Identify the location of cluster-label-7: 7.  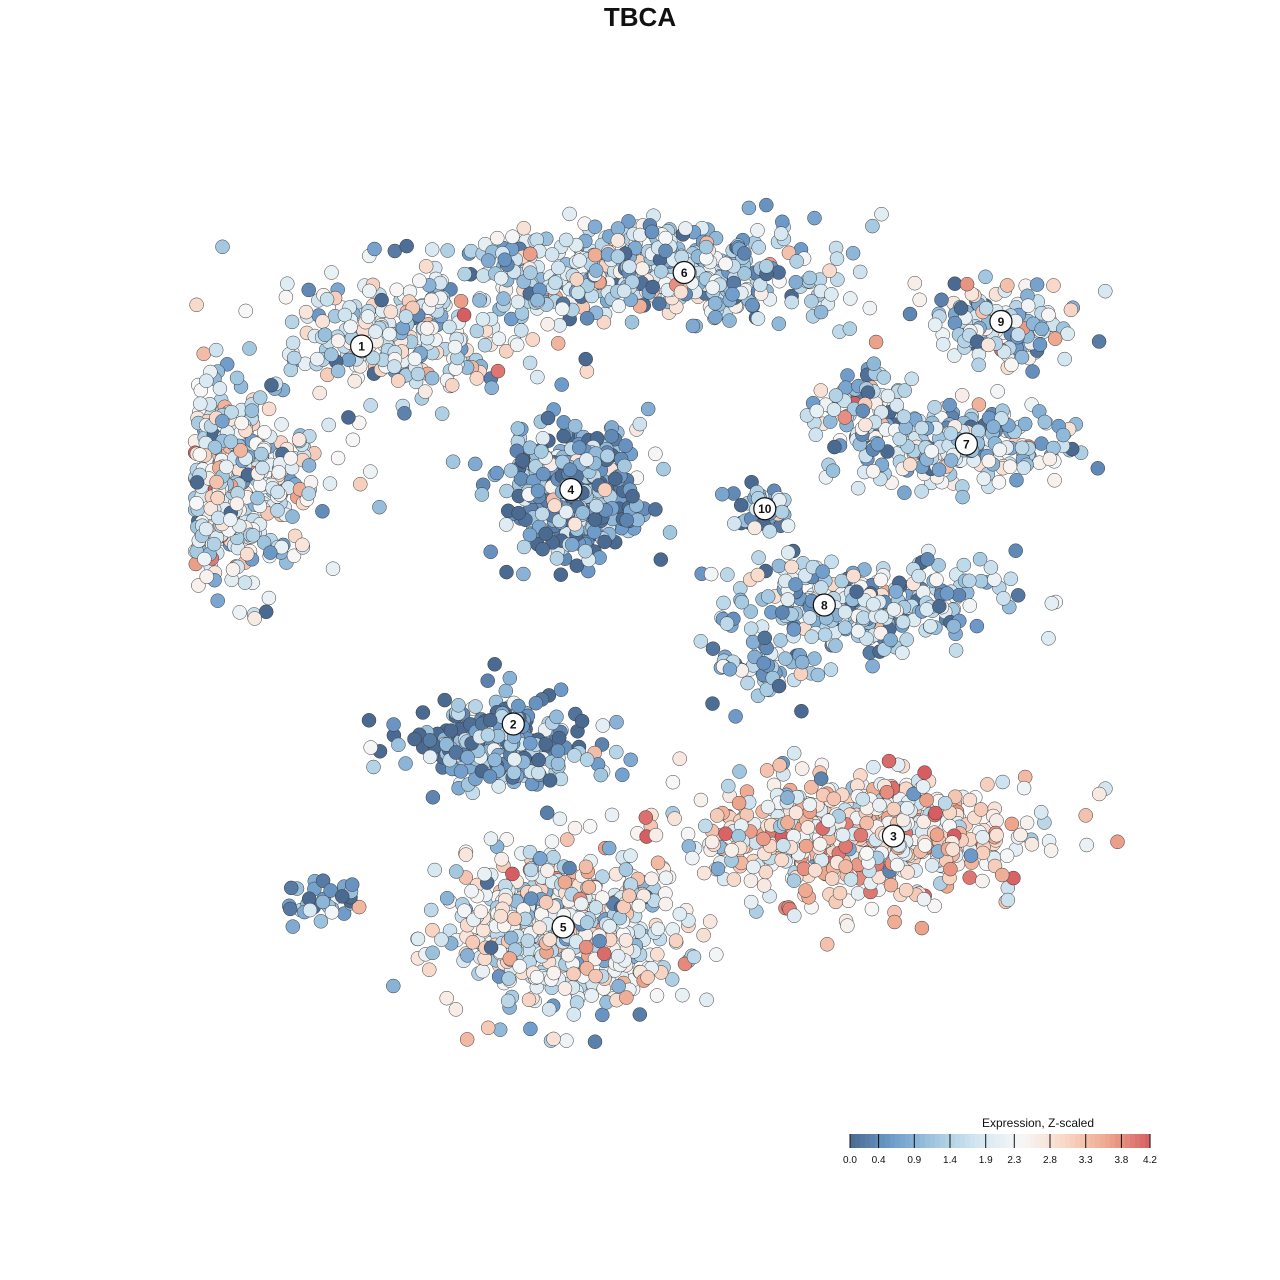
(966, 444).